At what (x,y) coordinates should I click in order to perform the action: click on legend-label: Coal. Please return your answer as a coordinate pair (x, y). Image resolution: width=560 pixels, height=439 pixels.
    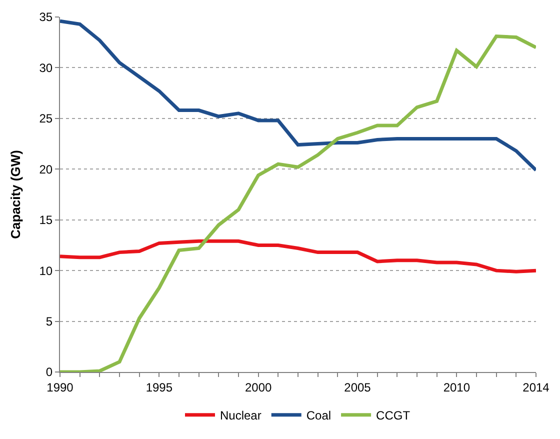
    Looking at the image, I should click on (319, 415).